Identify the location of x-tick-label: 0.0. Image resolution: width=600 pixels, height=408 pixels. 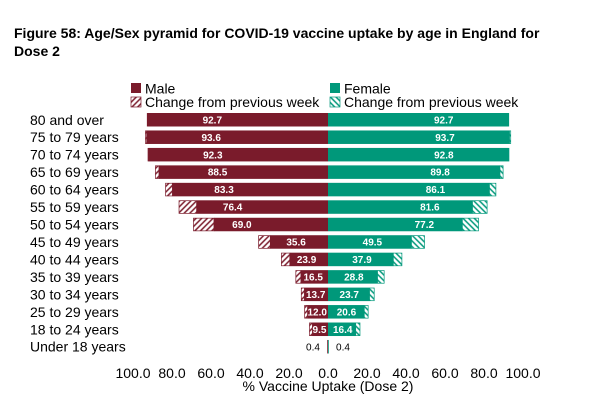
(328, 373).